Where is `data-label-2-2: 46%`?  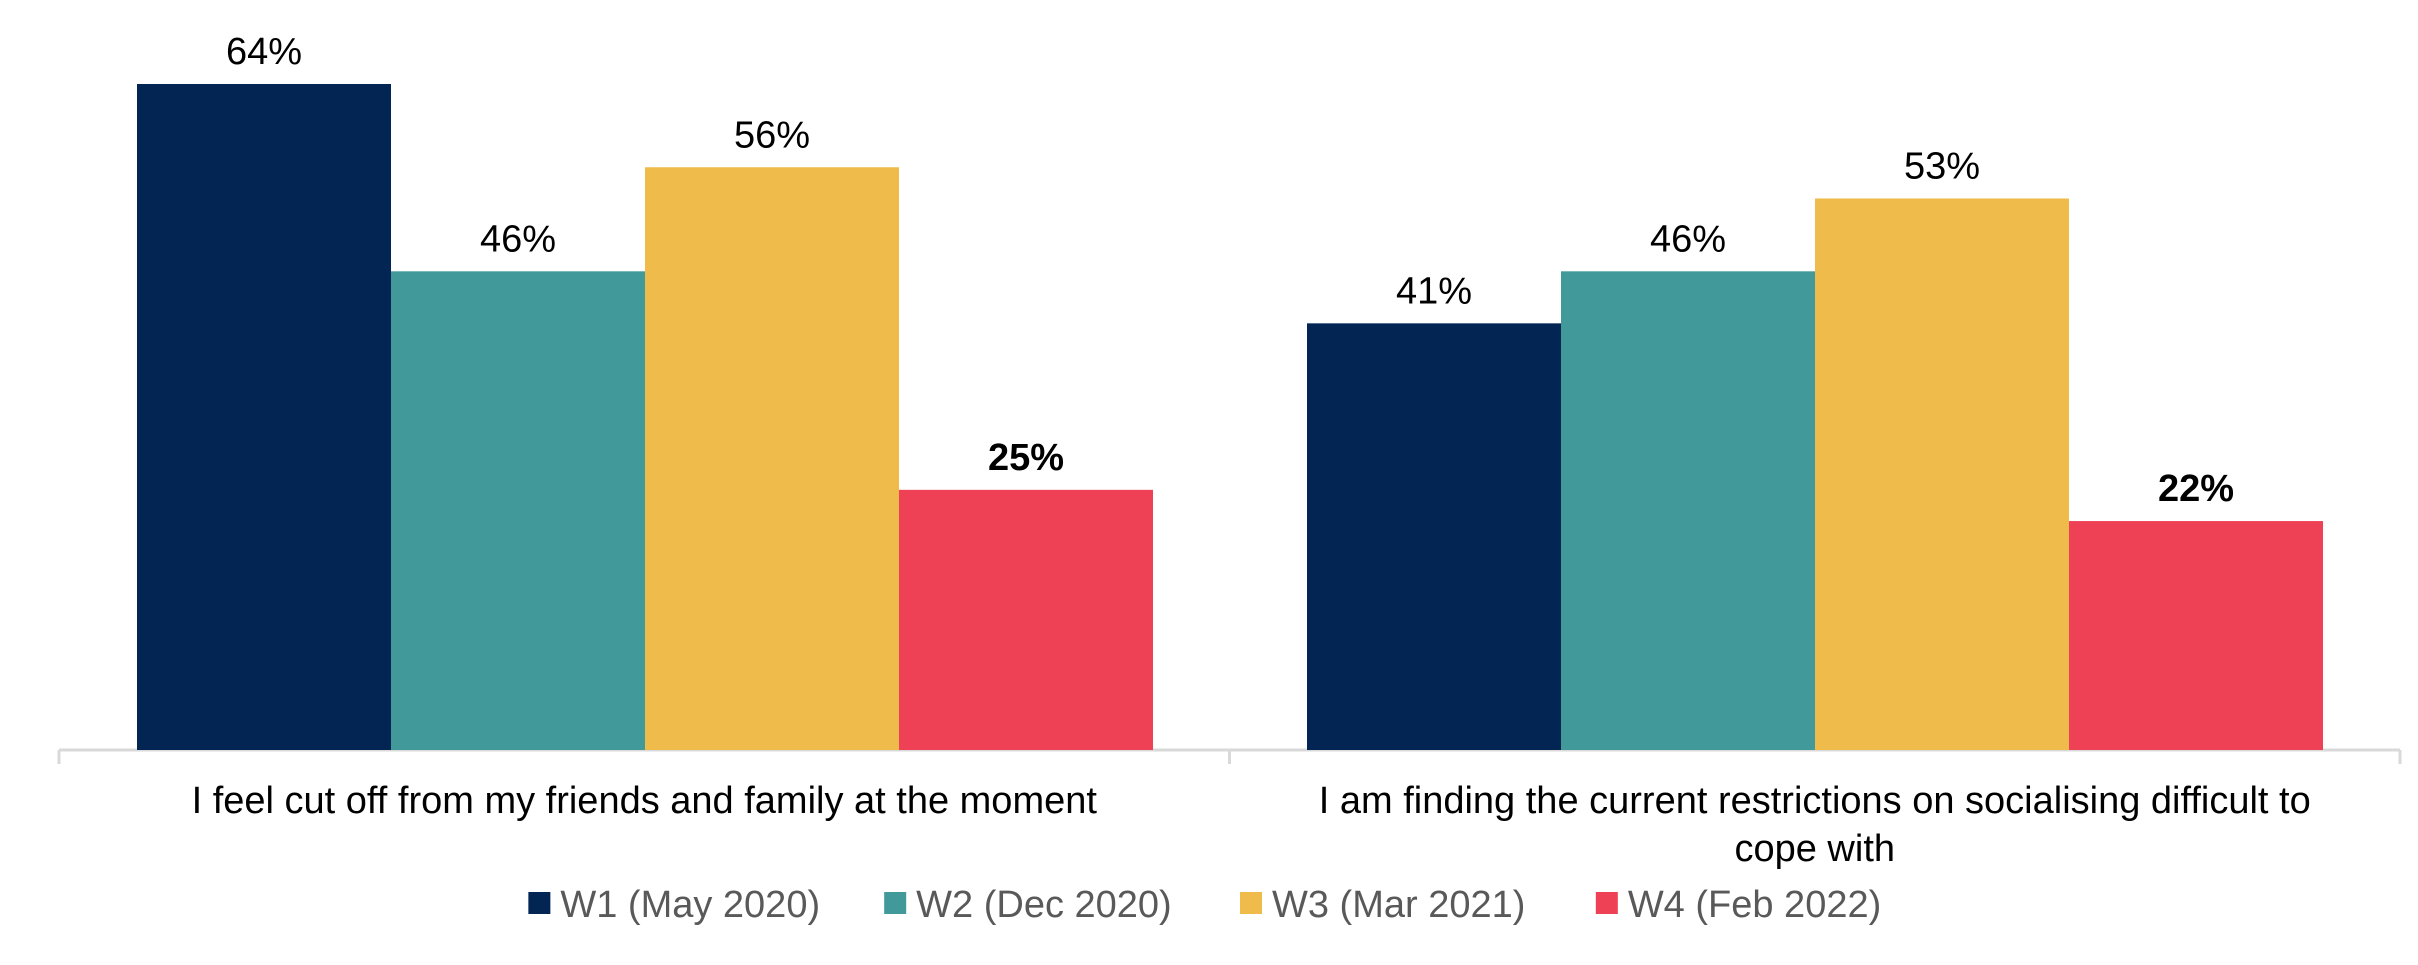
data-label-2-2: 46% is located at coordinates (1688, 239).